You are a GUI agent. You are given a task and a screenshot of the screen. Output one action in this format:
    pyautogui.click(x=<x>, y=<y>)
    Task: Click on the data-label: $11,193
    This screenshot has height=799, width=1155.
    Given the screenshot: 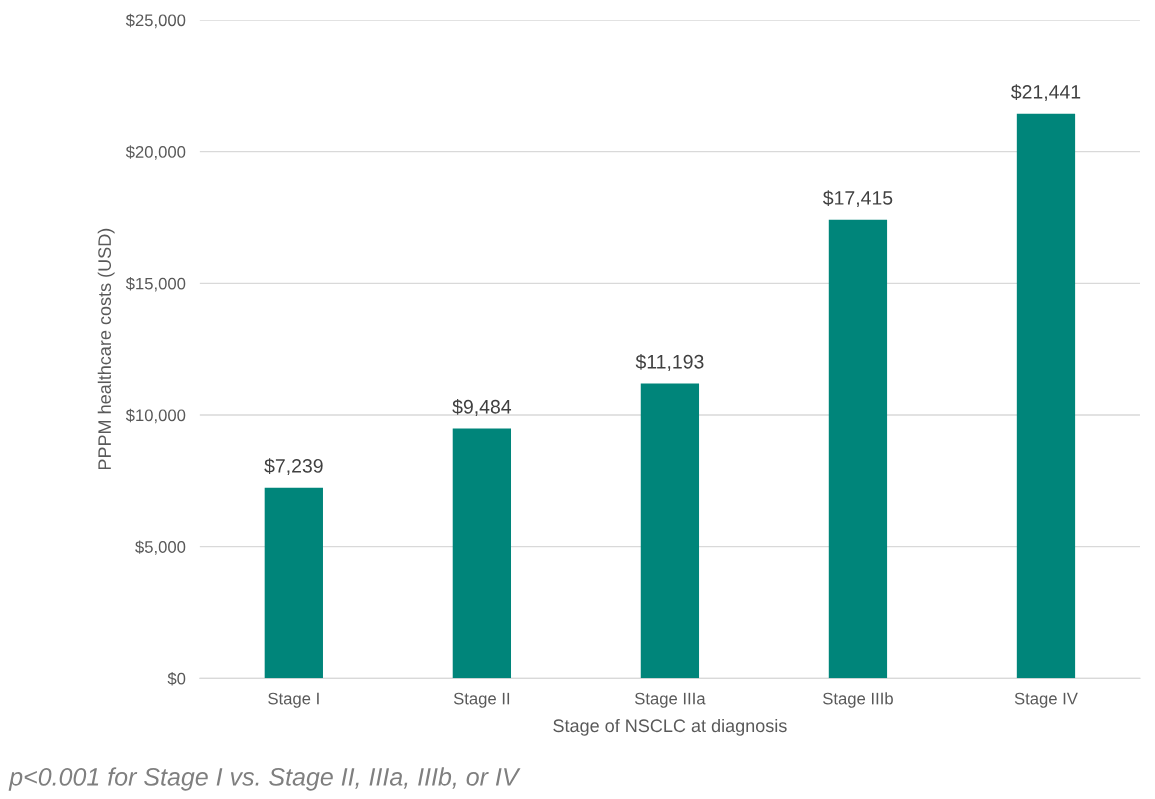 What is the action you would take?
    pyautogui.click(x=669, y=362)
    